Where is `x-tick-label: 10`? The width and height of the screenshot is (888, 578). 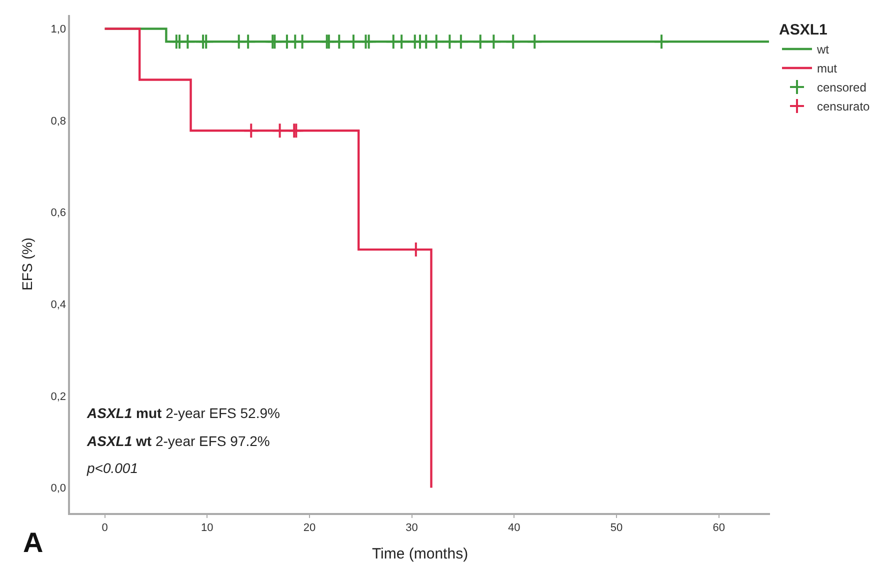 x-tick-label: 10 is located at coordinates (207, 528).